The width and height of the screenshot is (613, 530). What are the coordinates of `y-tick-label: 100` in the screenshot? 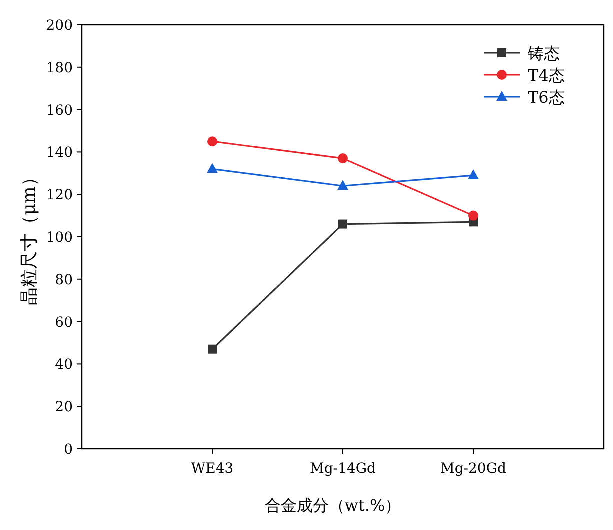 It's located at (59, 238).